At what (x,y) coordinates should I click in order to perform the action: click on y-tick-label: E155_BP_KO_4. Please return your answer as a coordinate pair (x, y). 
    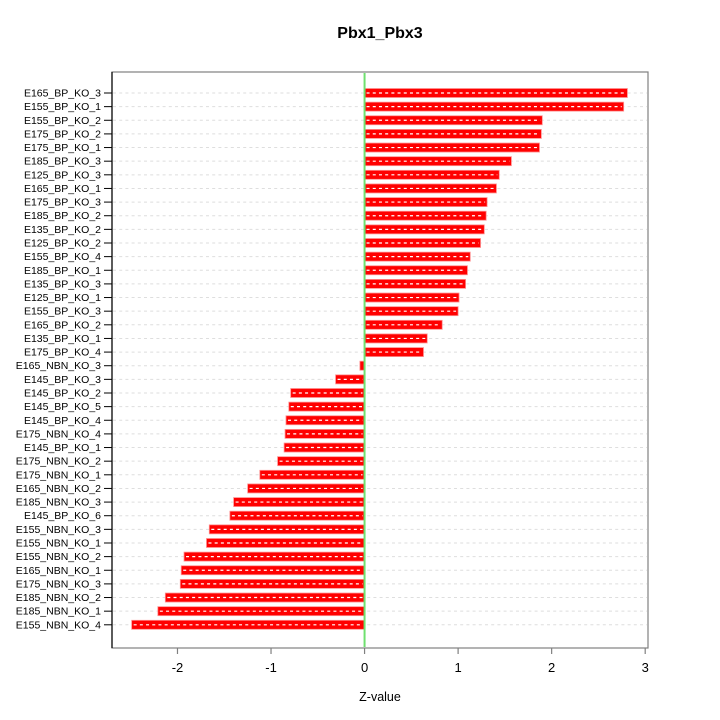
    Looking at the image, I should click on (62, 257).